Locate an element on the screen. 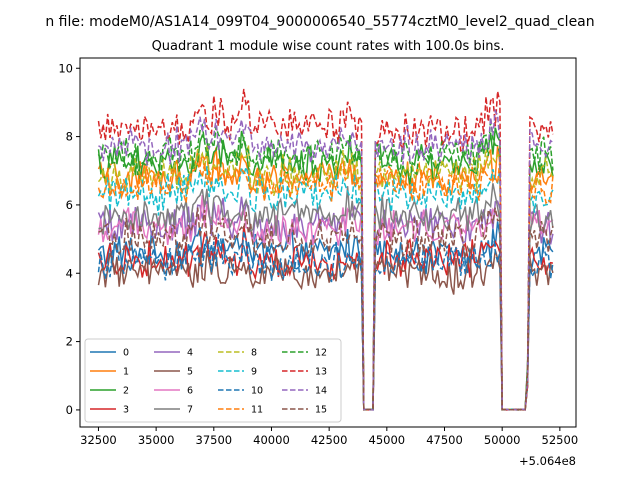 The height and width of the screenshot is (480, 640). x-tick-label: 52500 is located at coordinates (560, 440).